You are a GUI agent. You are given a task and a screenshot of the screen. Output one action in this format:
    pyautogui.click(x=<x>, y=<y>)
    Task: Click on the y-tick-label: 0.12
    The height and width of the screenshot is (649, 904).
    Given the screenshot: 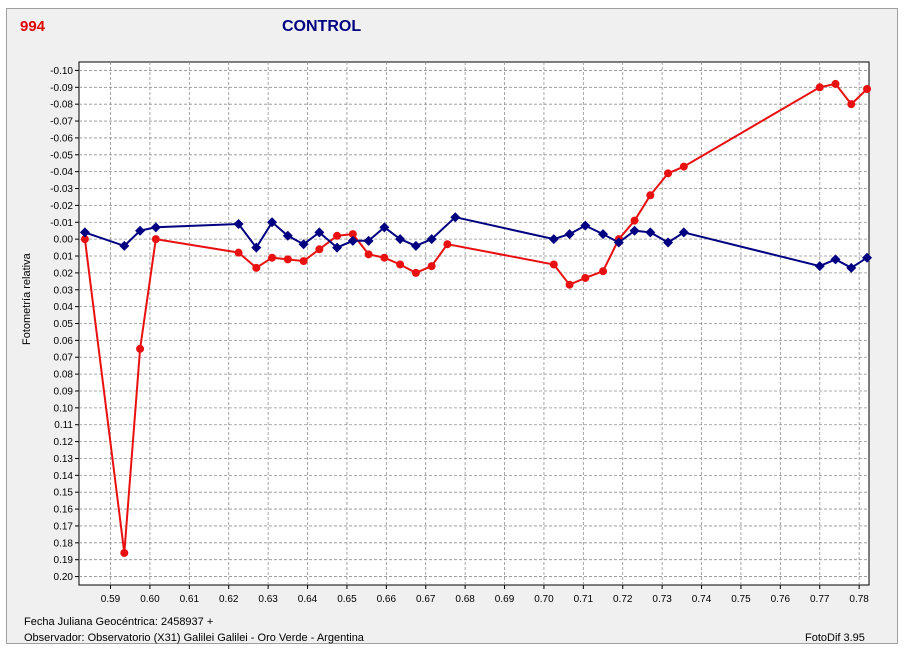 What is the action you would take?
    pyautogui.click(x=64, y=442)
    